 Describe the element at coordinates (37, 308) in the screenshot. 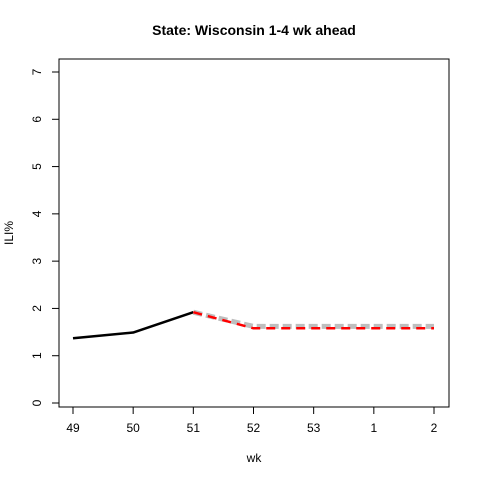

I see `y-tick-label: 2` at that location.